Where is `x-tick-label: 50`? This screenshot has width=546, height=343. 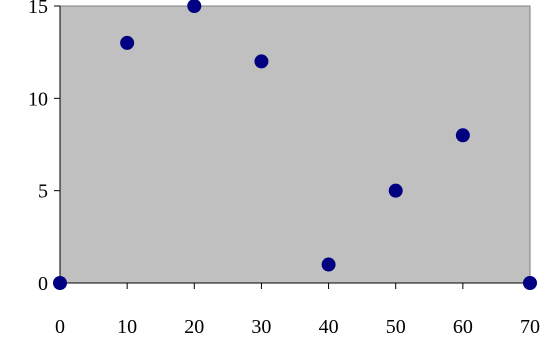 x-tick-label: 50 is located at coordinates (396, 327).